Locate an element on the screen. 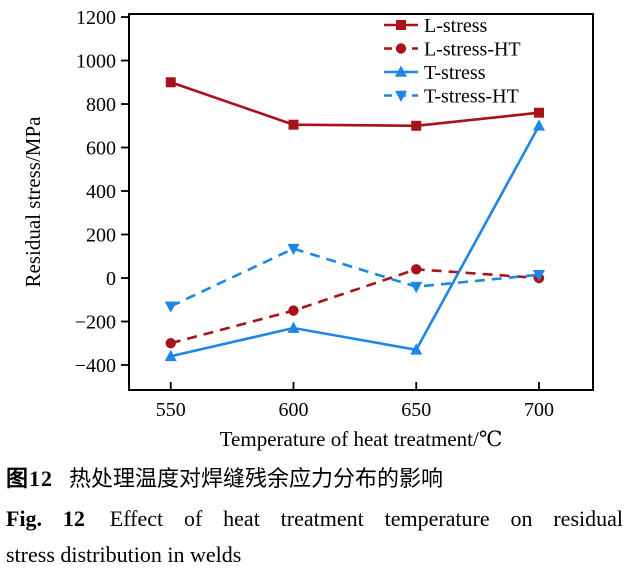 This screenshot has height=587, width=631. legend-item-l-stress: L-stress is located at coordinates (436, 26).